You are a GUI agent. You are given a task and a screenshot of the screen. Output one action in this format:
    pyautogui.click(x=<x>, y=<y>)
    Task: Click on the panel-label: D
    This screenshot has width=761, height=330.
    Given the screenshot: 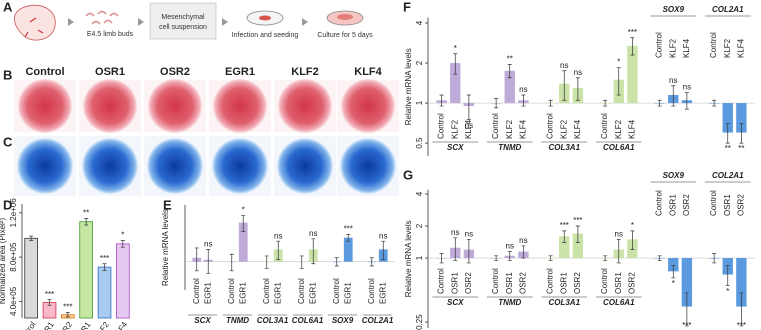 What is the action you would take?
    pyautogui.click(x=7, y=204)
    